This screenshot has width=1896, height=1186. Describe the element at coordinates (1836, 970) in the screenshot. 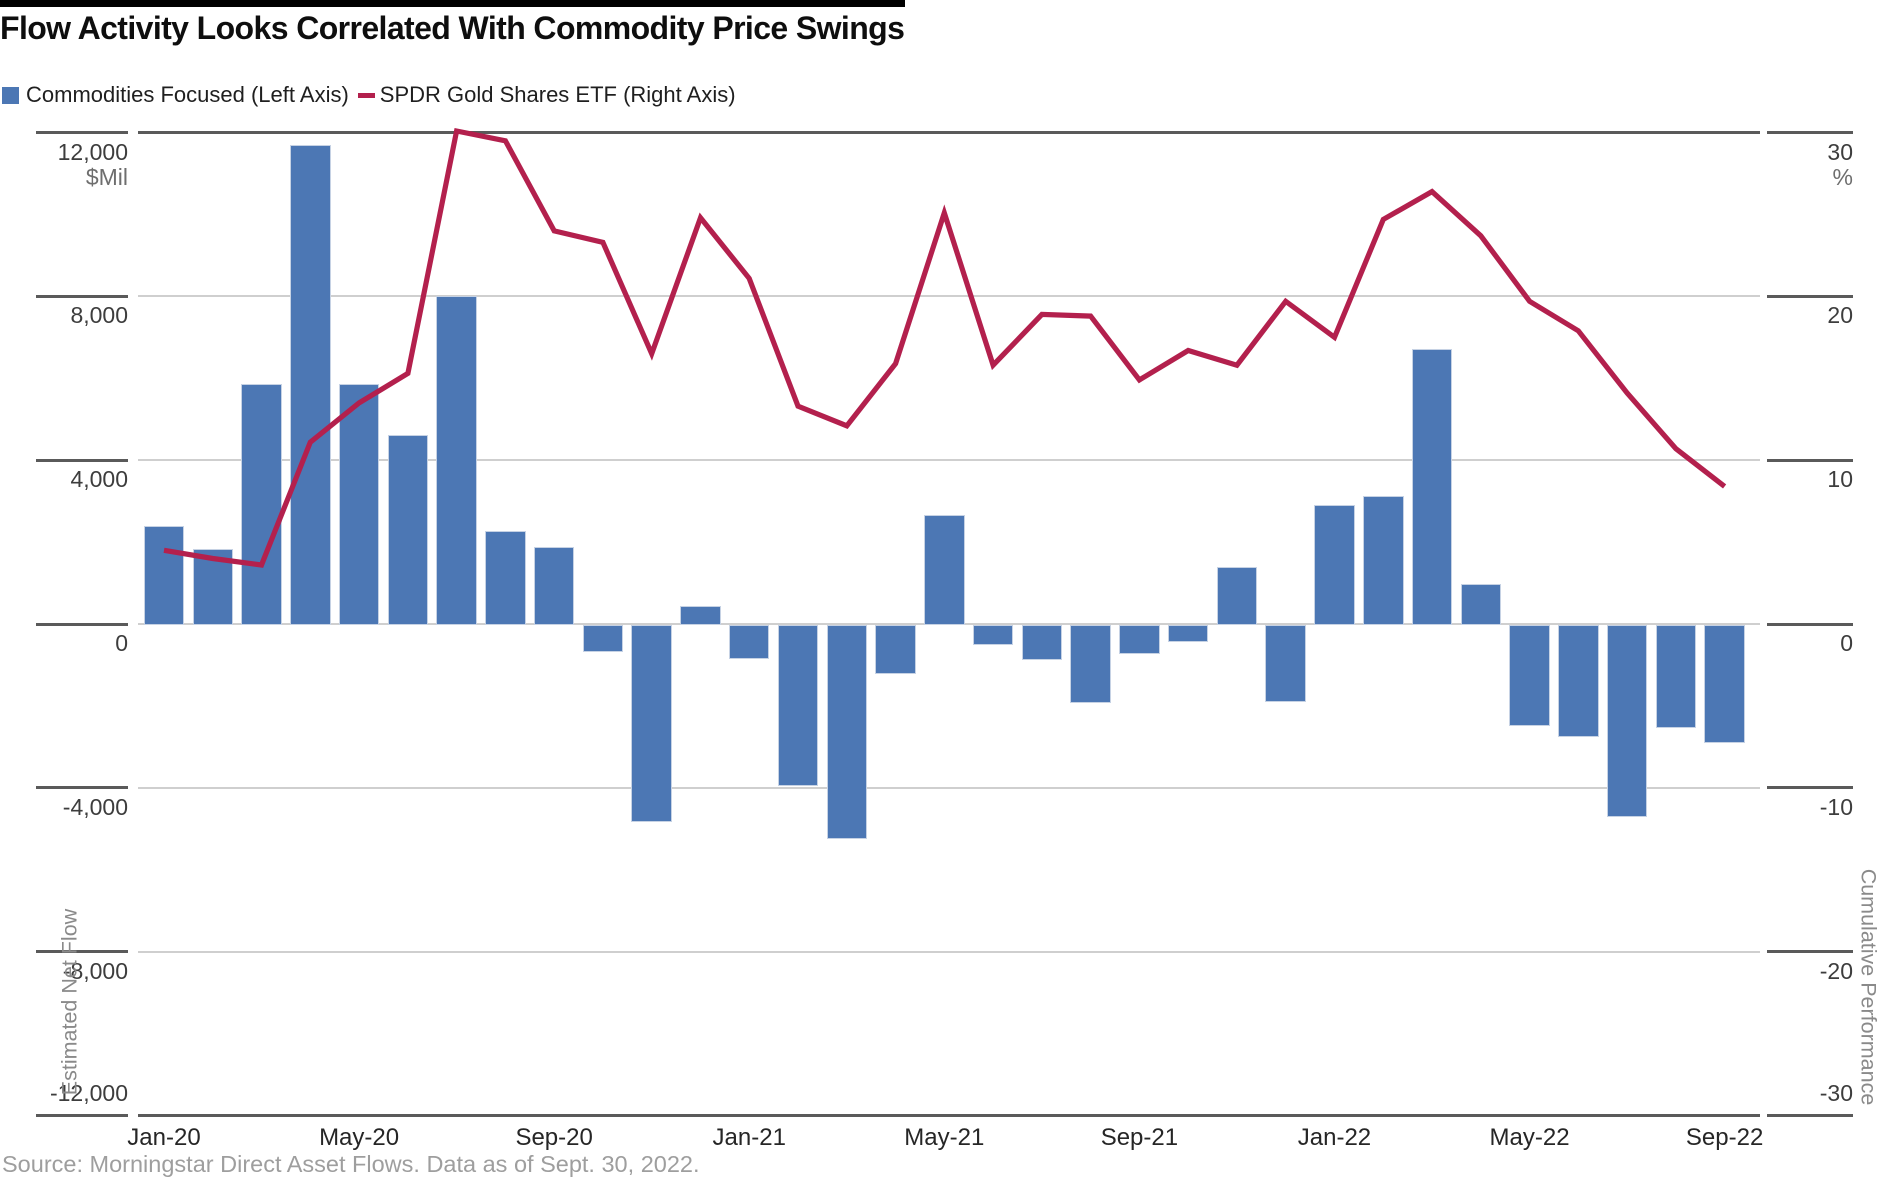

I see `right-axis-label--20: -20` at that location.